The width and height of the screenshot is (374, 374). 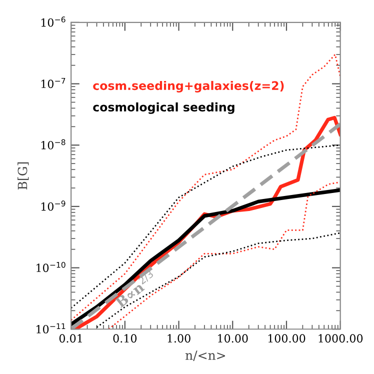 What do you see at coordinates (287, 338) in the screenshot?
I see `x-tick-label: 100.00` at bounding box center [287, 338].